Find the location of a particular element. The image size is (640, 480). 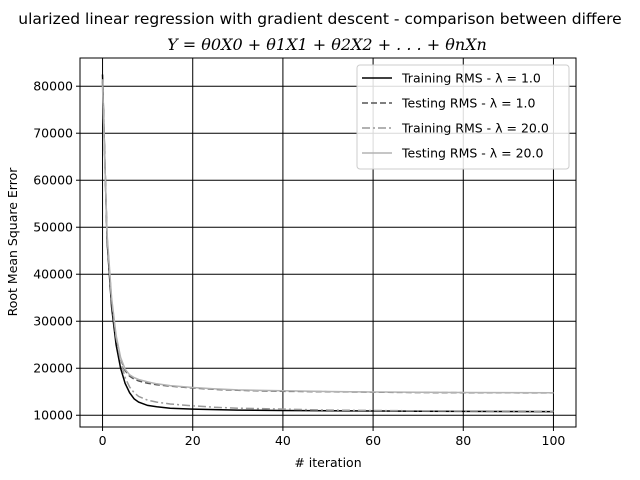

x-tick-label: 80 is located at coordinates (463, 440).